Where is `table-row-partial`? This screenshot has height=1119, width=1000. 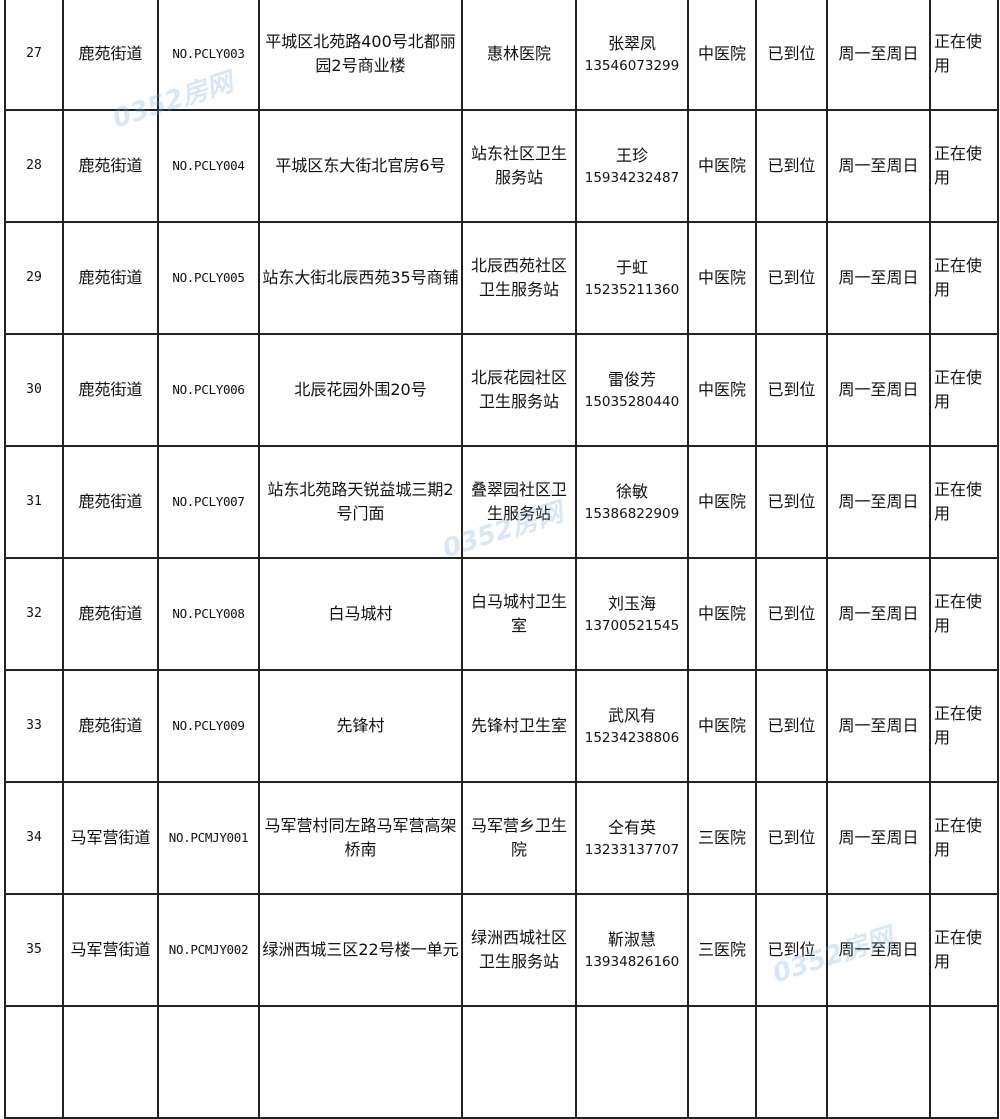 table-row-partial is located at coordinates (501, 1062).